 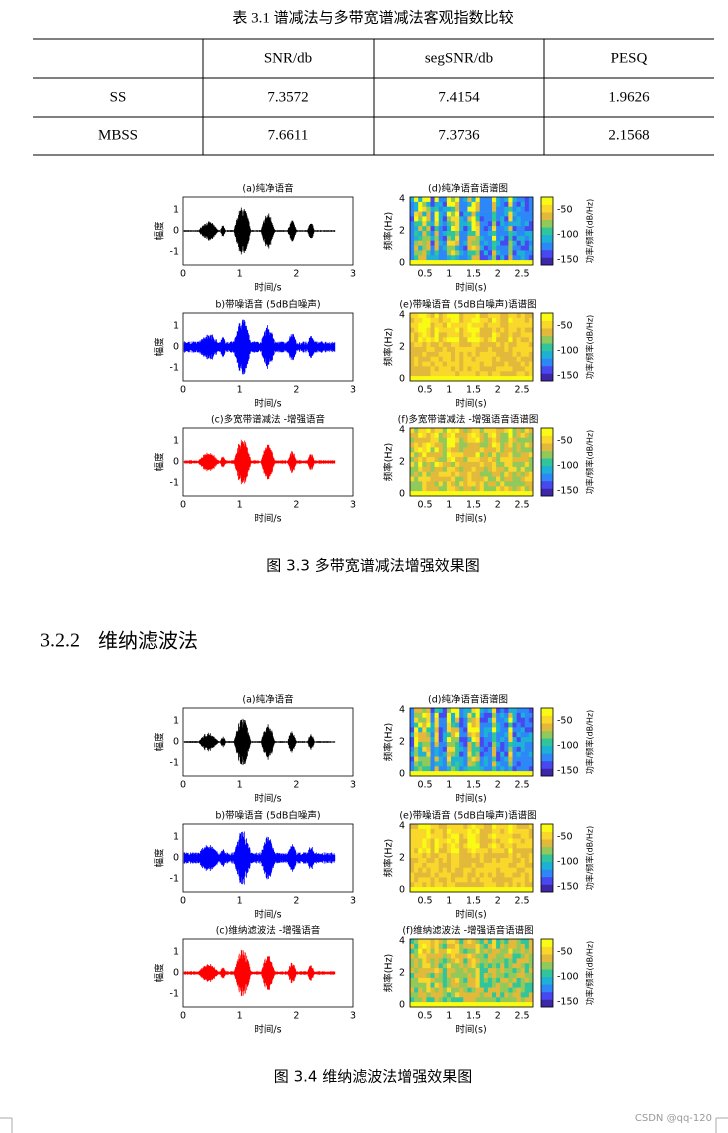 I want to click on panel-title: (a)纯净语音, so click(x=267, y=700).